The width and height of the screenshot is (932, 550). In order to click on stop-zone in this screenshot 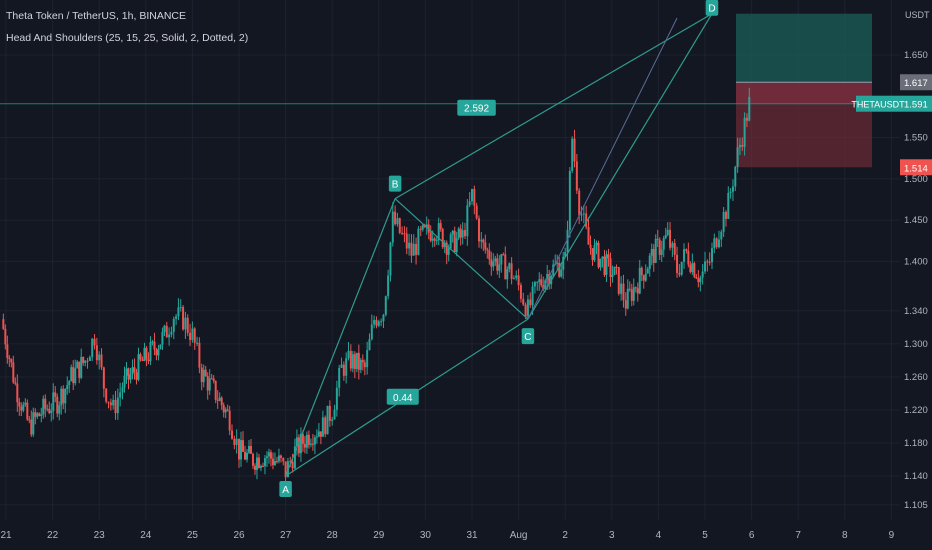, I will do `click(804, 135)`.